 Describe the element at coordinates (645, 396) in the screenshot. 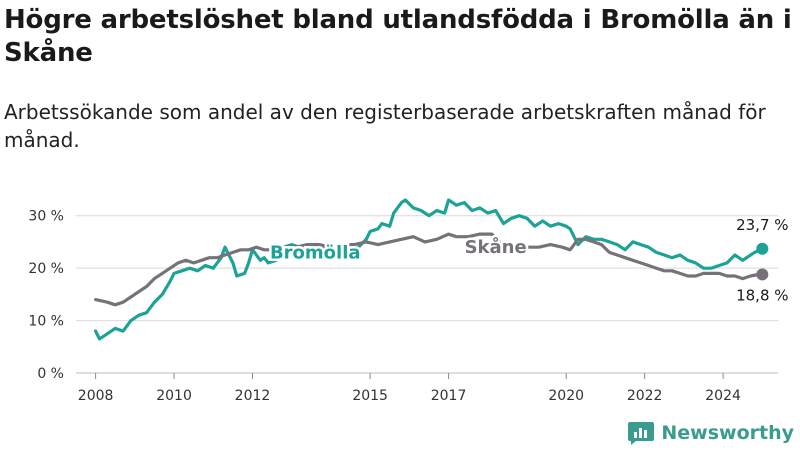

I see `x-tick-label: 2022` at that location.